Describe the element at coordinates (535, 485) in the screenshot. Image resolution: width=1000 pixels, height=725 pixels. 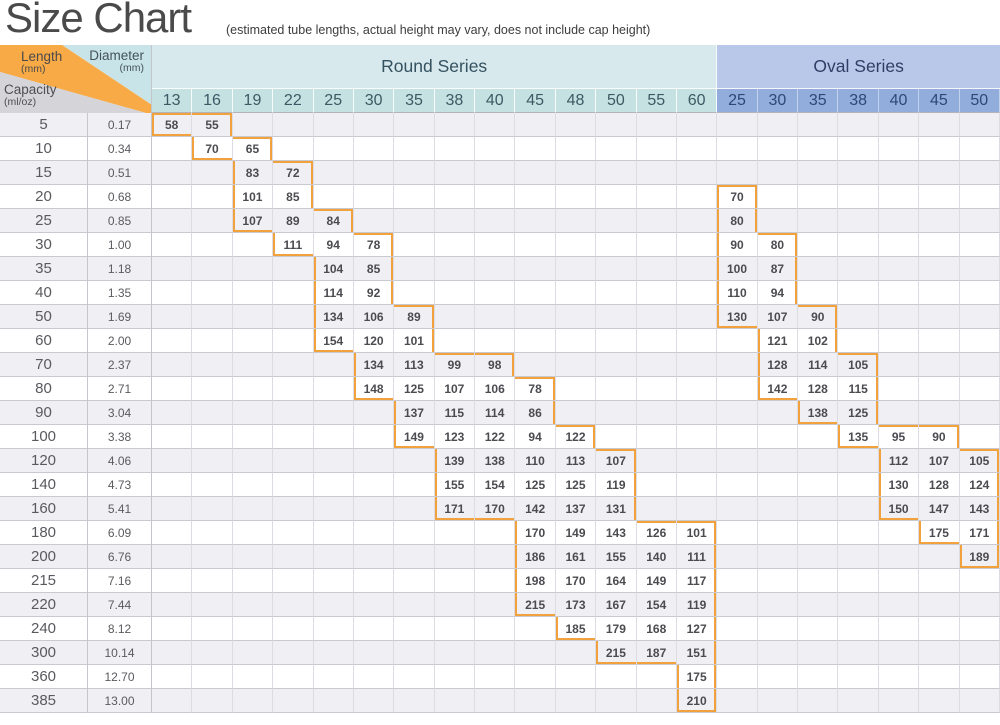
I see `length-cell-round-140-45: 125` at that location.